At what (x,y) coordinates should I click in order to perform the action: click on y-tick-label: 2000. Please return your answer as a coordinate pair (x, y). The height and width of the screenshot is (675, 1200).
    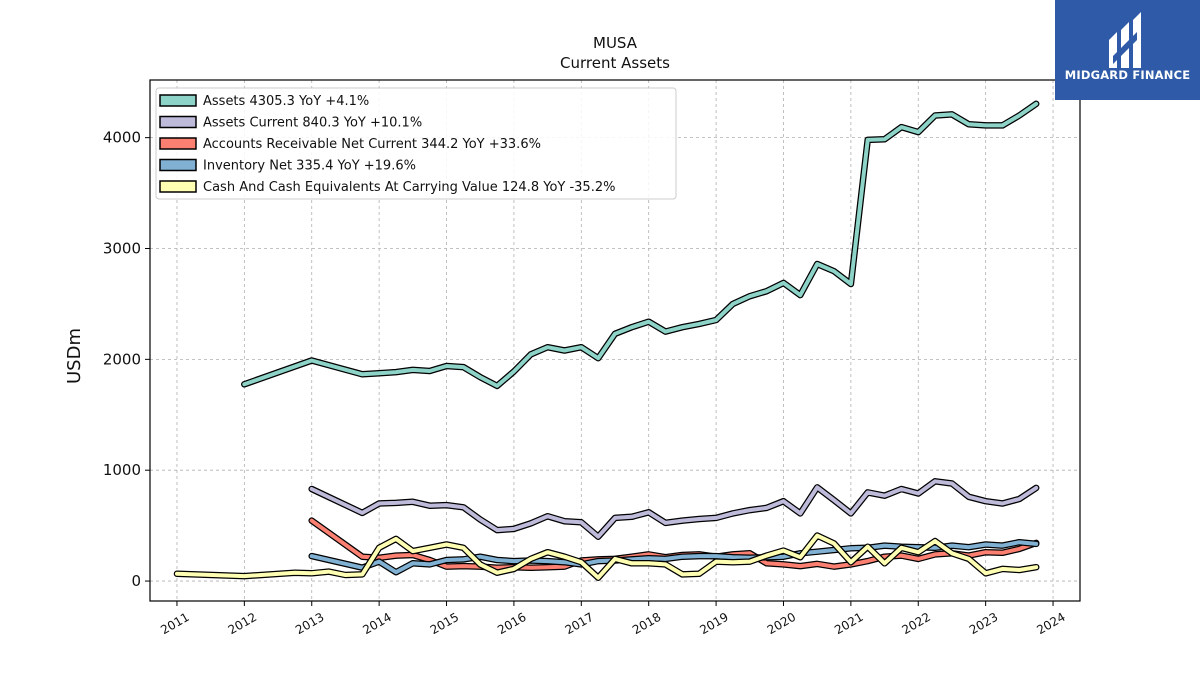
    Looking at the image, I should click on (122, 359).